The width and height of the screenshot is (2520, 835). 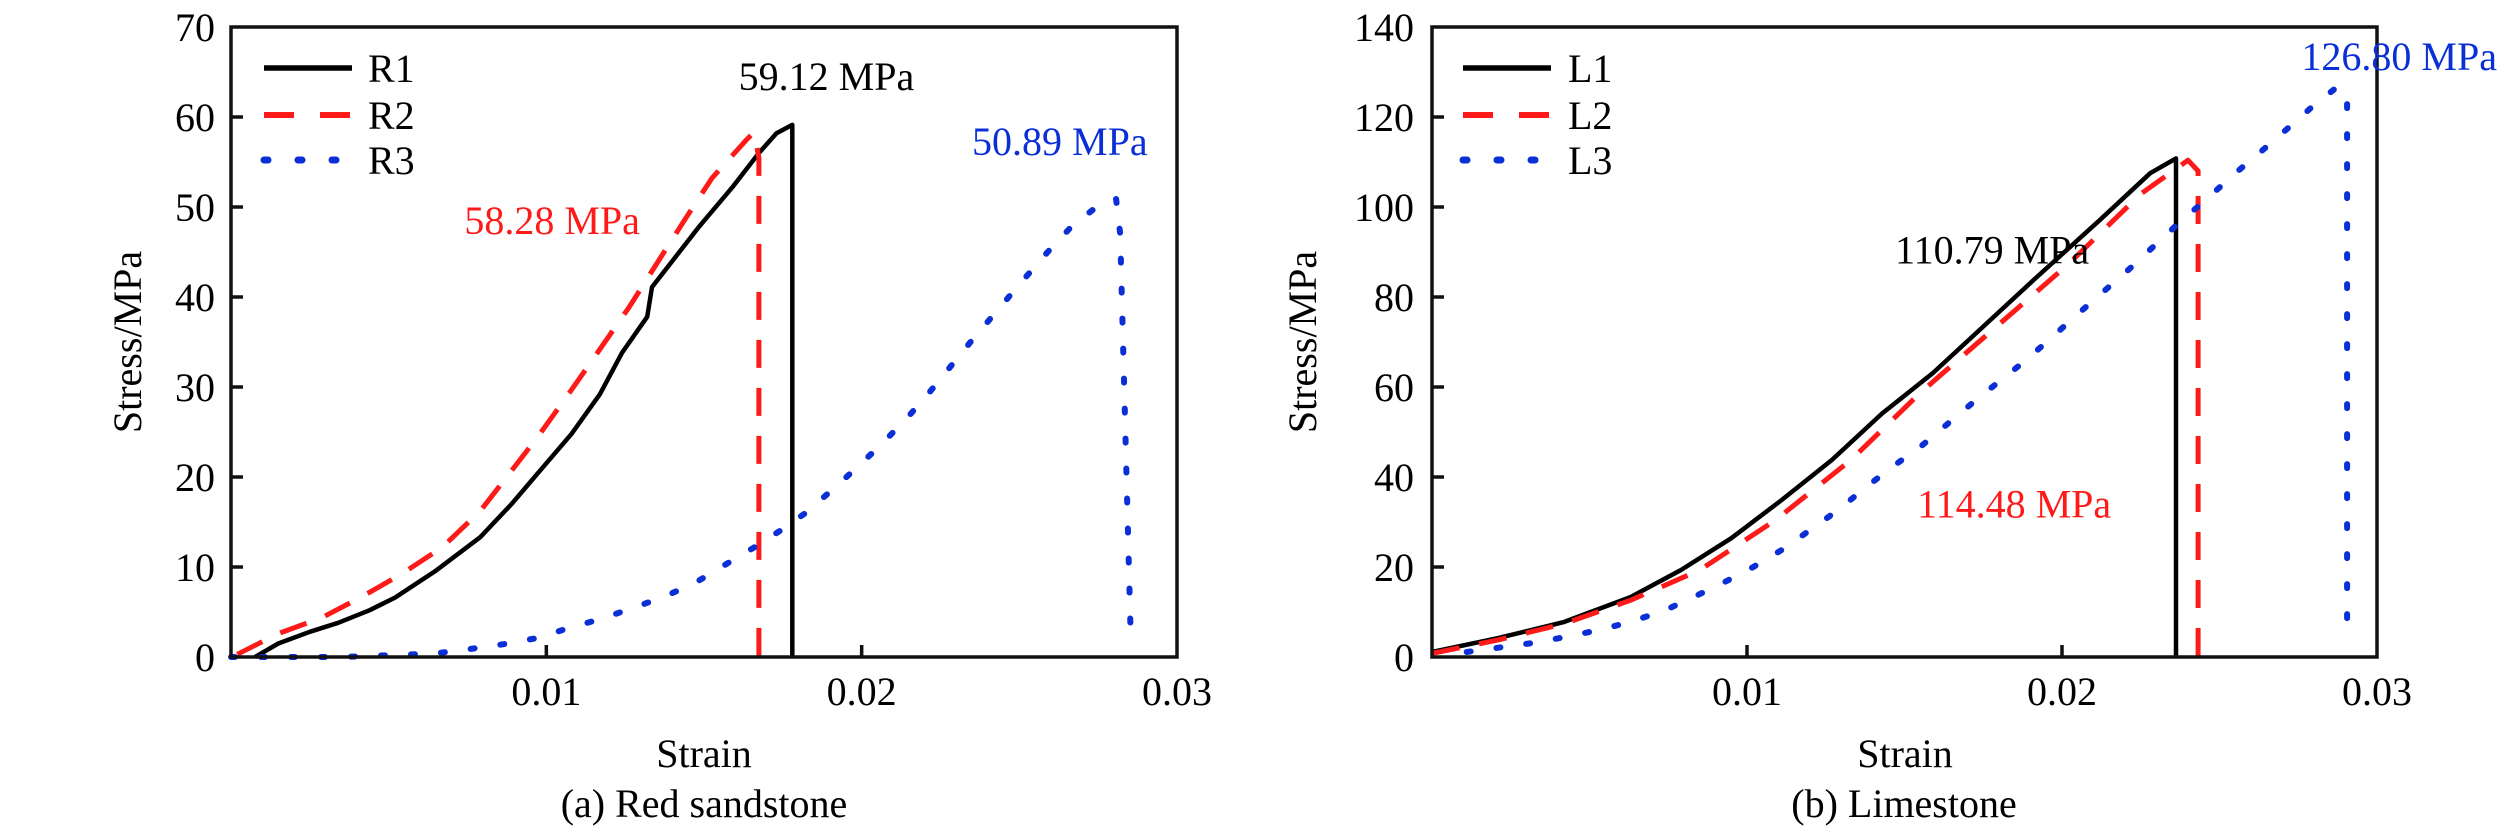 I want to click on y-tick-label: 30, so click(x=195, y=387).